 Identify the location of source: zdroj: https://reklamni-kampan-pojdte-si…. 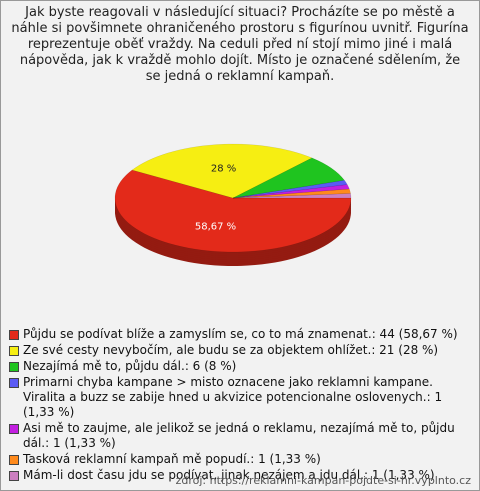
(323, 480).